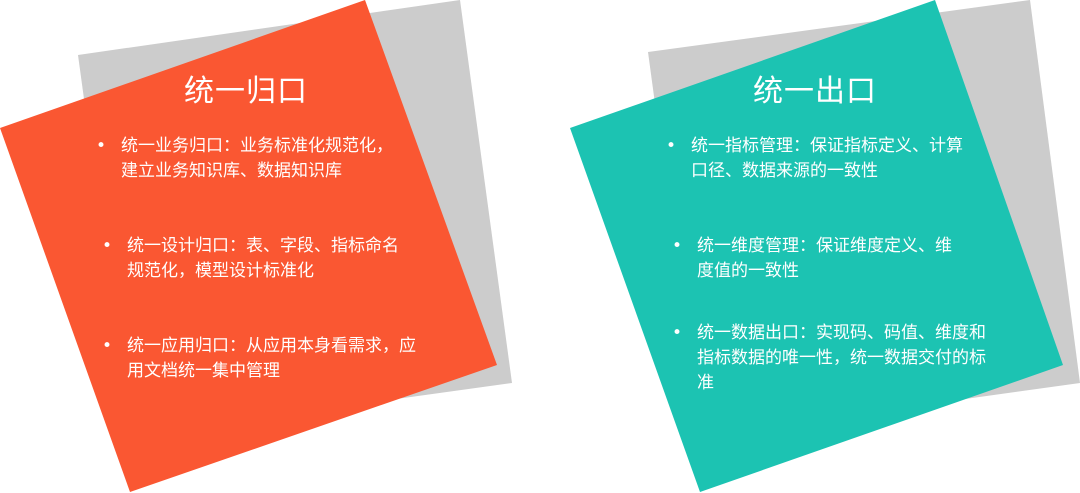  What do you see at coordinates (821, 159) in the screenshot?
I see `right-bullet-1: 统一指标管理：保证指标定义、计算口径、数据来源的一致性` at bounding box center [821, 159].